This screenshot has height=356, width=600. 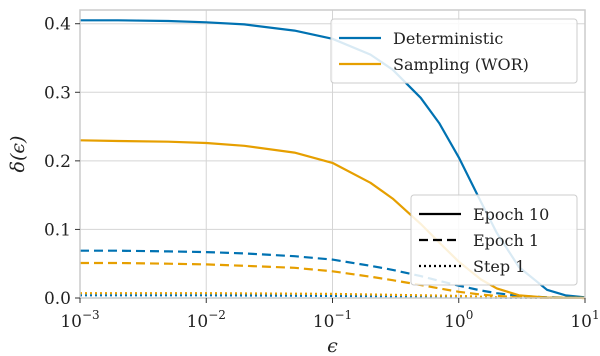 What do you see at coordinates (332, 345) in the screenshot?
I see `x-axis-title: ϵ` at bounding box center [332, 345].